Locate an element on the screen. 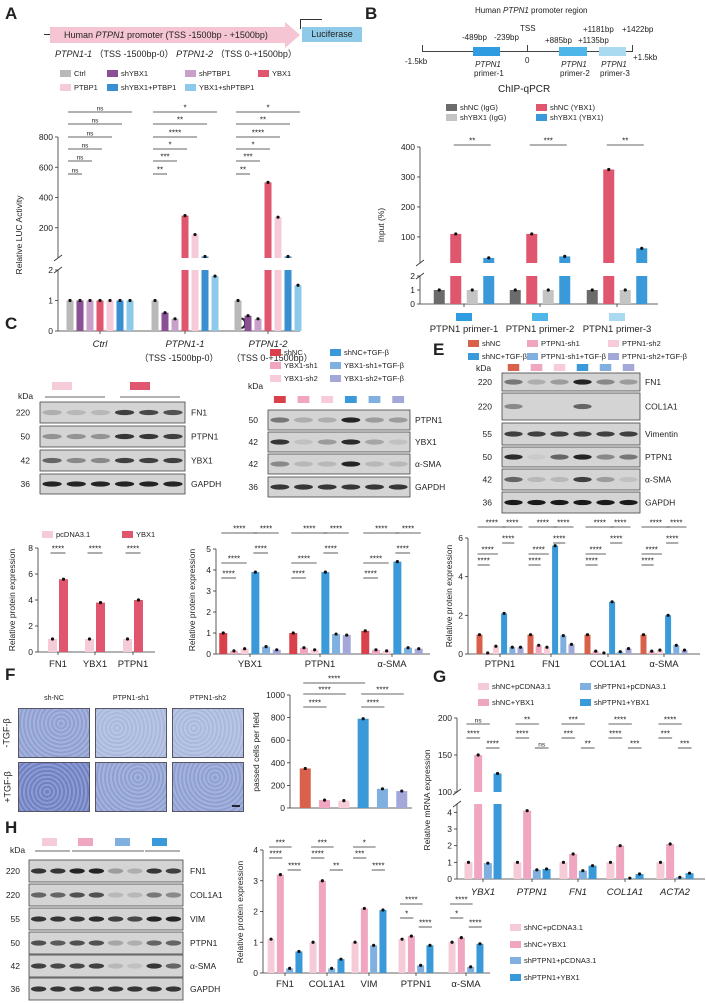  y-tick-label: 0 is located at coordinates (255, 973).